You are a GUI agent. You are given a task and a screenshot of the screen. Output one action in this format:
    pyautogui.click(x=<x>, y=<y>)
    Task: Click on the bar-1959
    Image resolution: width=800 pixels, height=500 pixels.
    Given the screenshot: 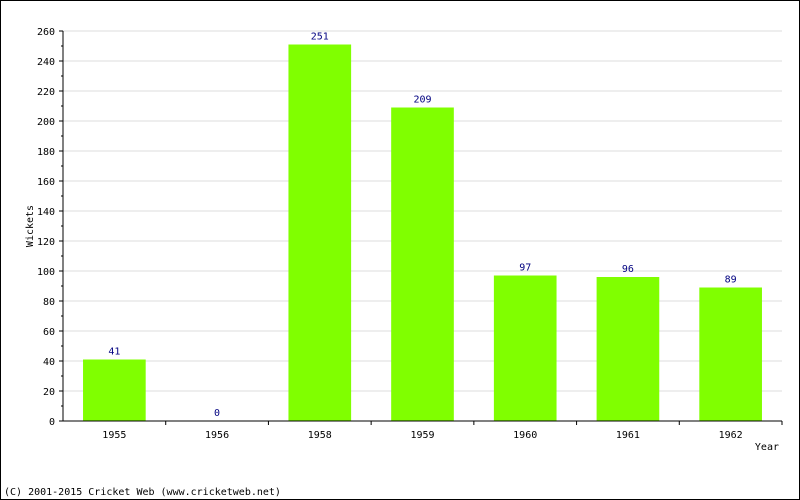 What is the action you would take?
    pyautogui.click(x=422, y=264)
    